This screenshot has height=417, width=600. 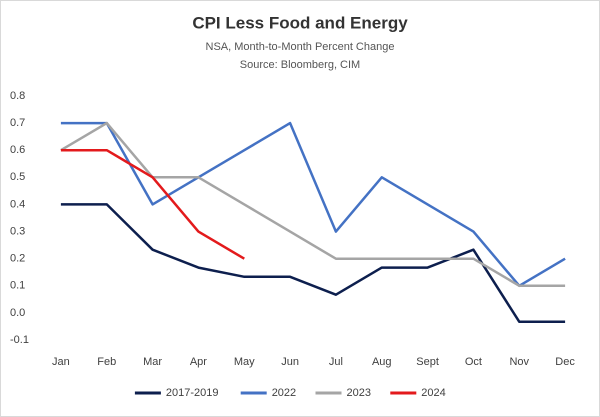 What do you see at coordinates (433, 393) in the screenshot?
I see `legend-label: 2024` at bounding box center [433, 393].